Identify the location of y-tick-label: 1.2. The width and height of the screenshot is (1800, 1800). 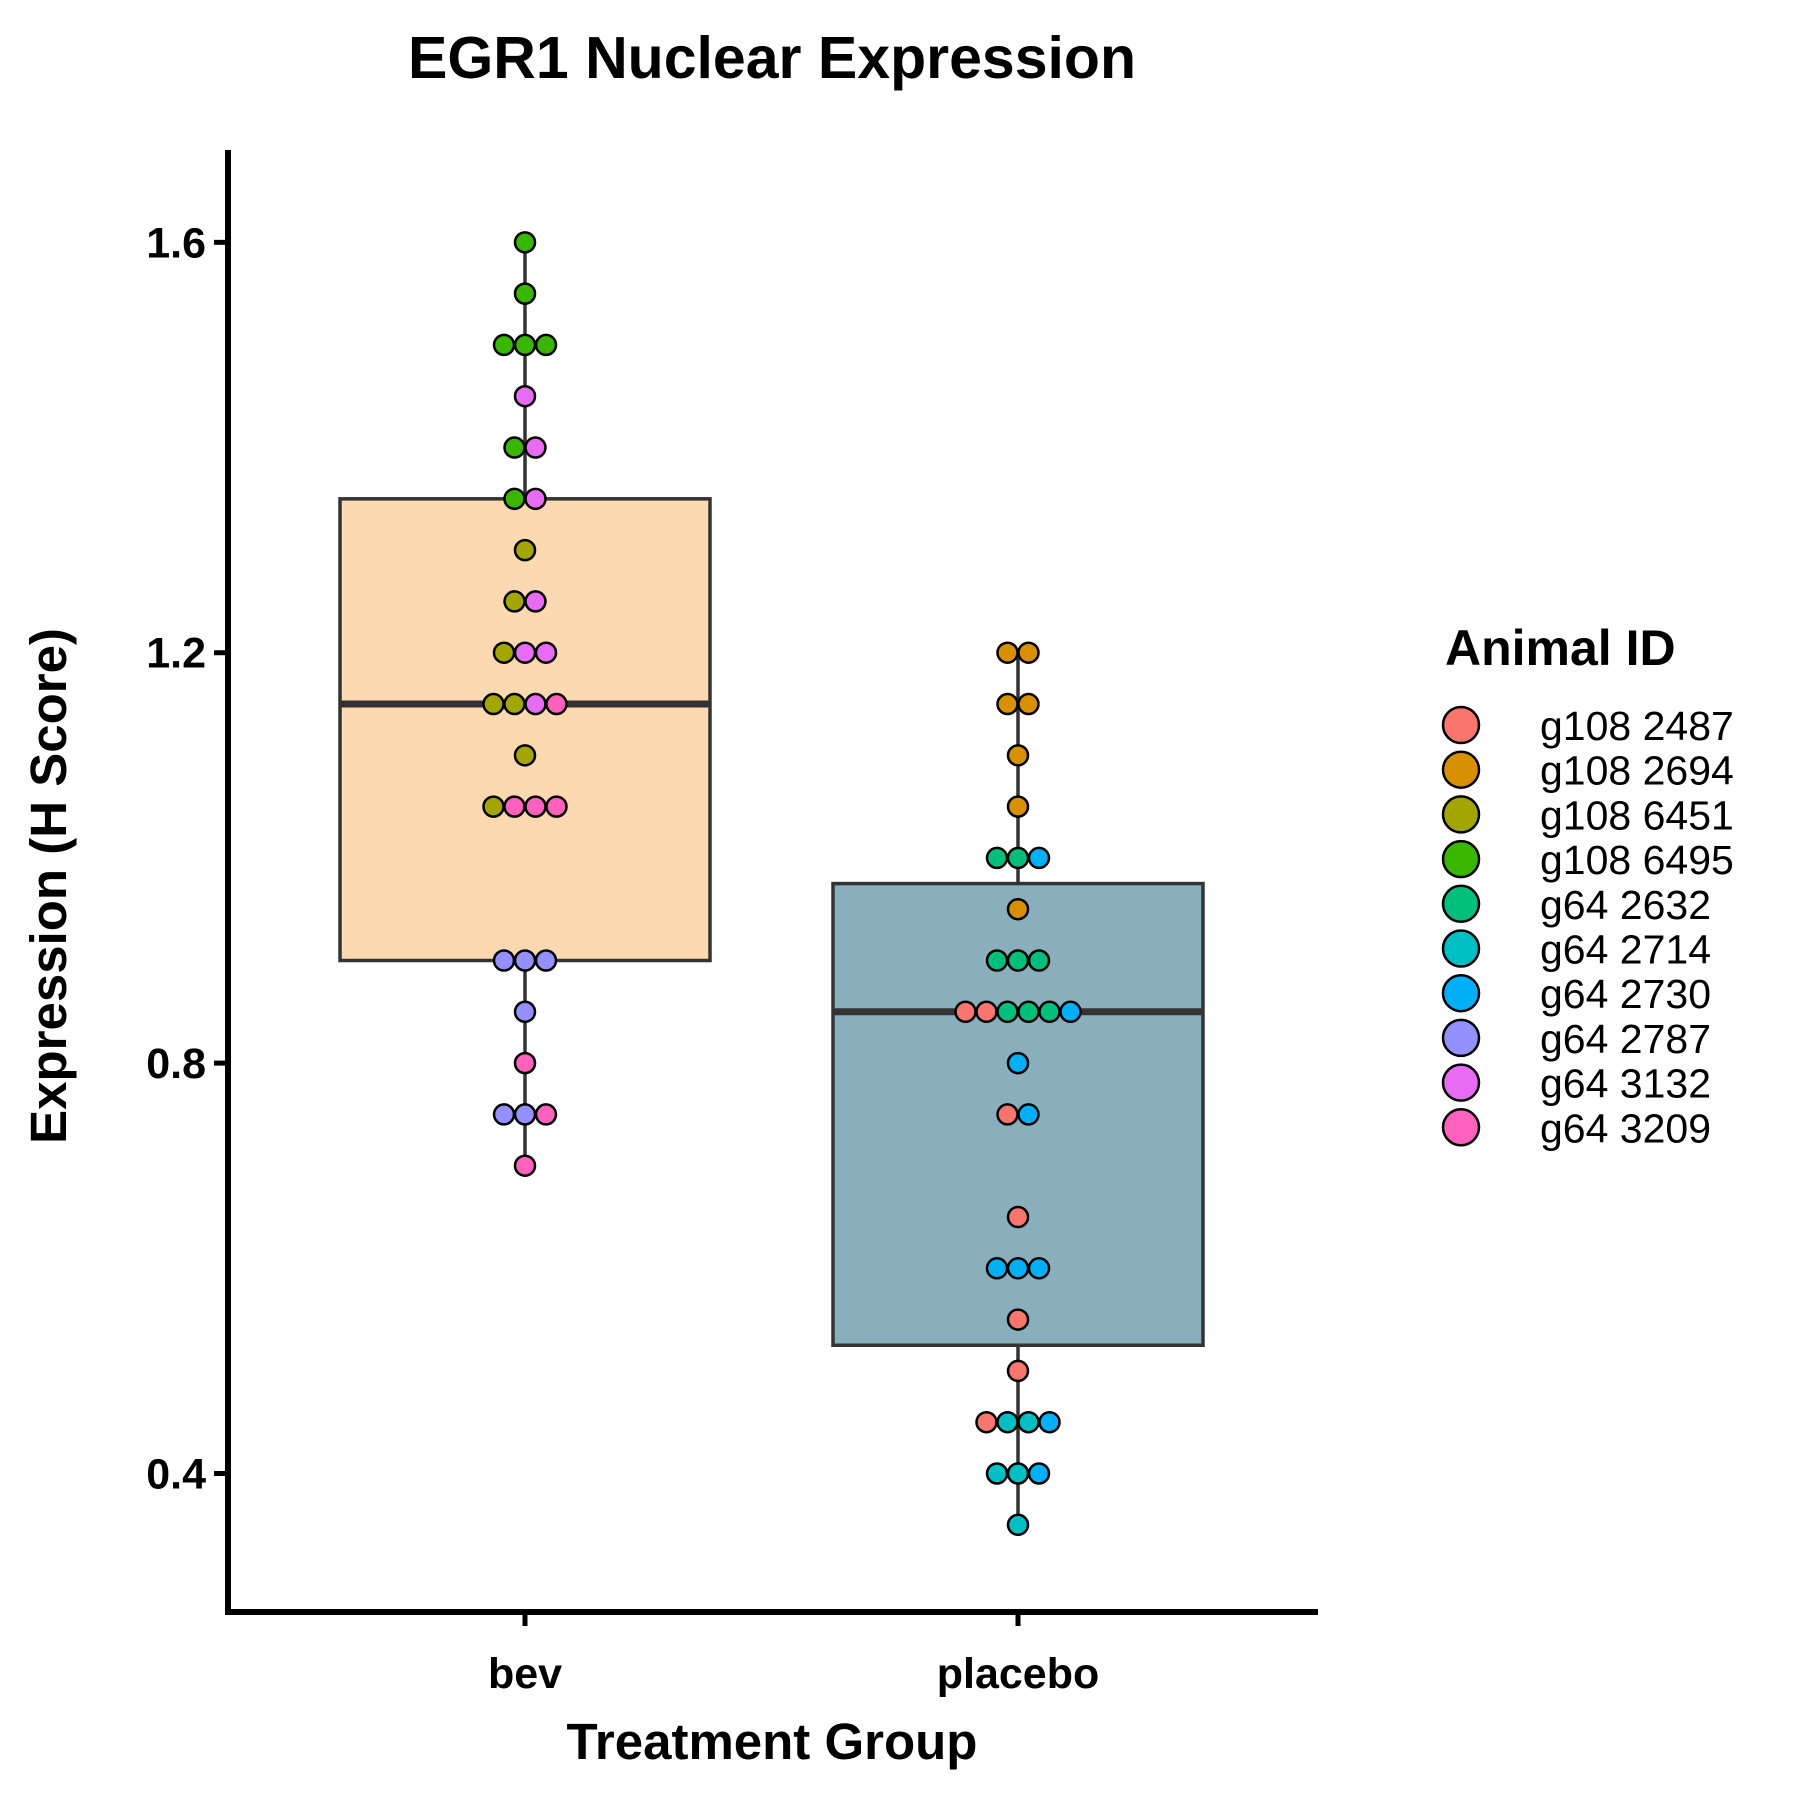
(176, 654).